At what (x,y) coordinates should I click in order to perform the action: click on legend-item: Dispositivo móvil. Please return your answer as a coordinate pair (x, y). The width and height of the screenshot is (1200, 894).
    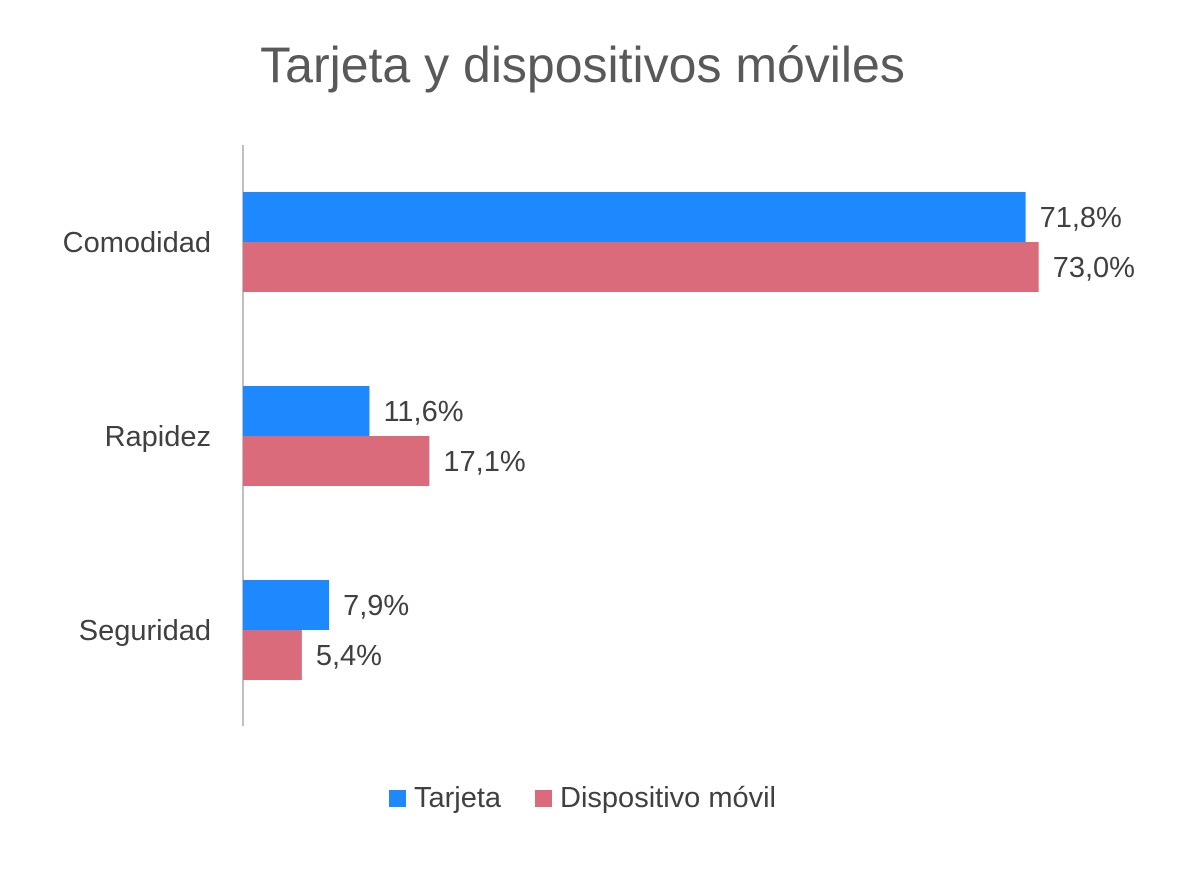
    Looking at the image, I should click on (655, 798).